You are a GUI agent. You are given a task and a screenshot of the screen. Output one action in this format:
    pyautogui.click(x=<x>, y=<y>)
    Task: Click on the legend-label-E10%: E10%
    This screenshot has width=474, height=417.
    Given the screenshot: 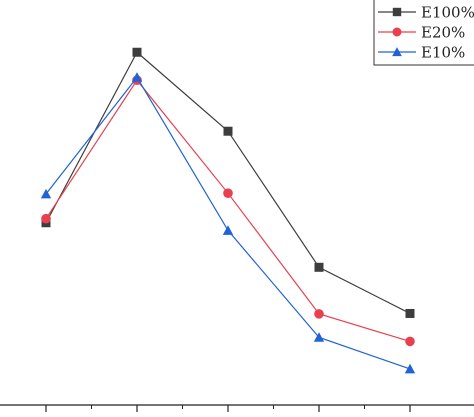 What is the action you would take?
    pyautogui.click(x=443, y=53)
    